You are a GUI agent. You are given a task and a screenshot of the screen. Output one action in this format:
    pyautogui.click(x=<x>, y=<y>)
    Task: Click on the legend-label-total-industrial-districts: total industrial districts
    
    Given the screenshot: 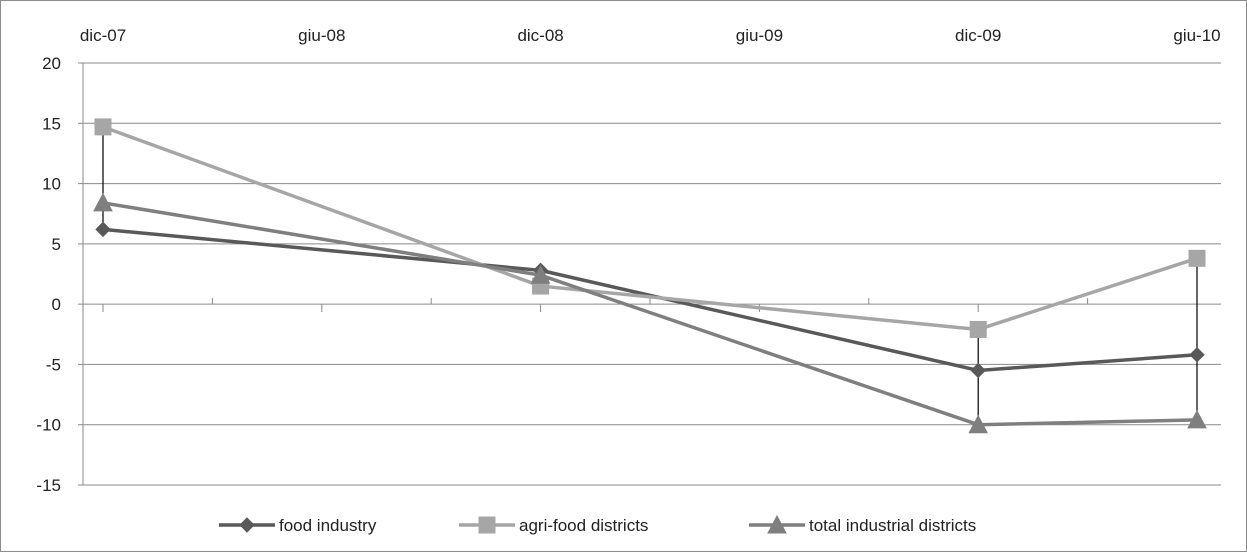 What is the action you would take?
    pyautogui.click(x=892, y=525)
    